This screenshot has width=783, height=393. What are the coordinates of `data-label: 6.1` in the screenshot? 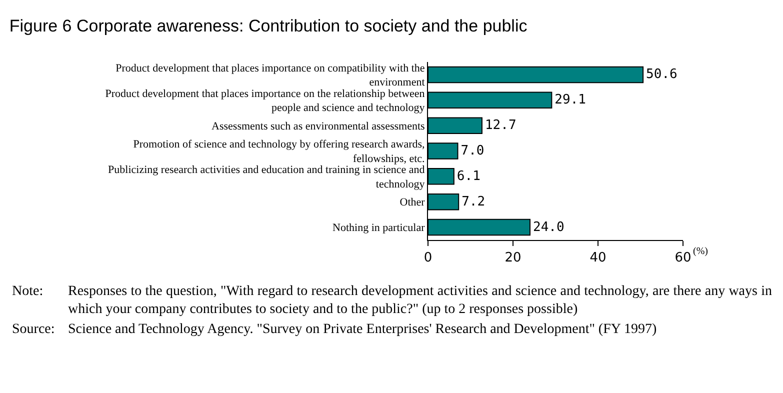 It's located at (468, 176).